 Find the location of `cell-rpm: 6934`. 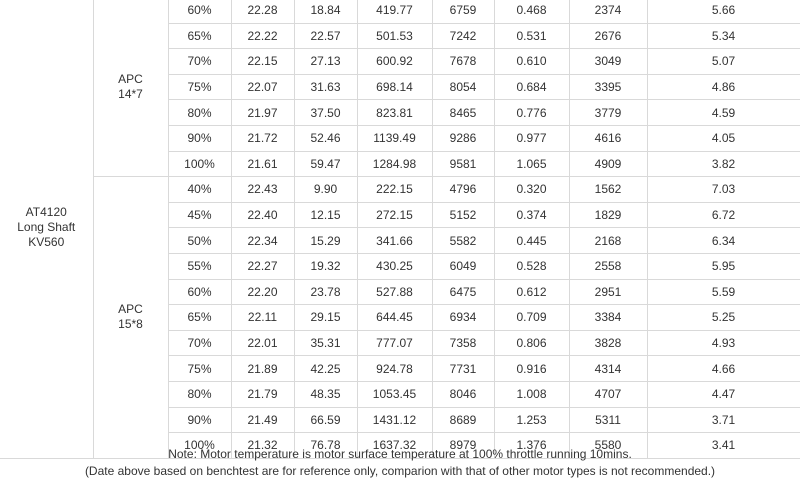

cell-rpm: 6934 is located at coordinates (463, 317).